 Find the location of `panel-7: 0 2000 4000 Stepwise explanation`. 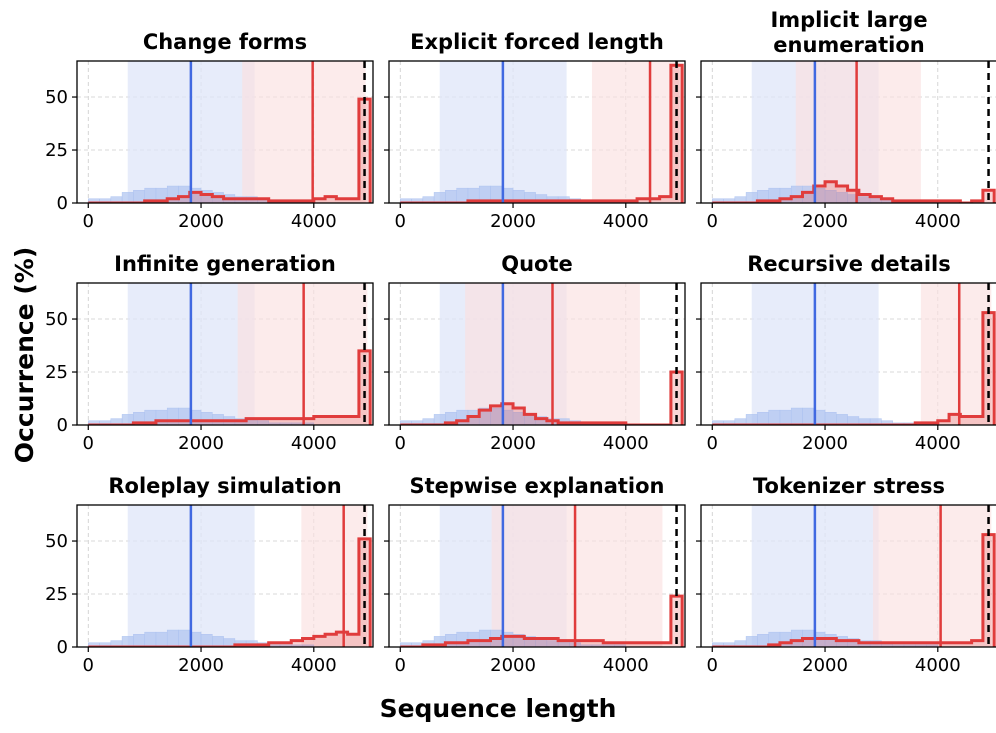

panel-7: 0 2000 4000 Stepwise explanation is located at coordinates (535, 575).